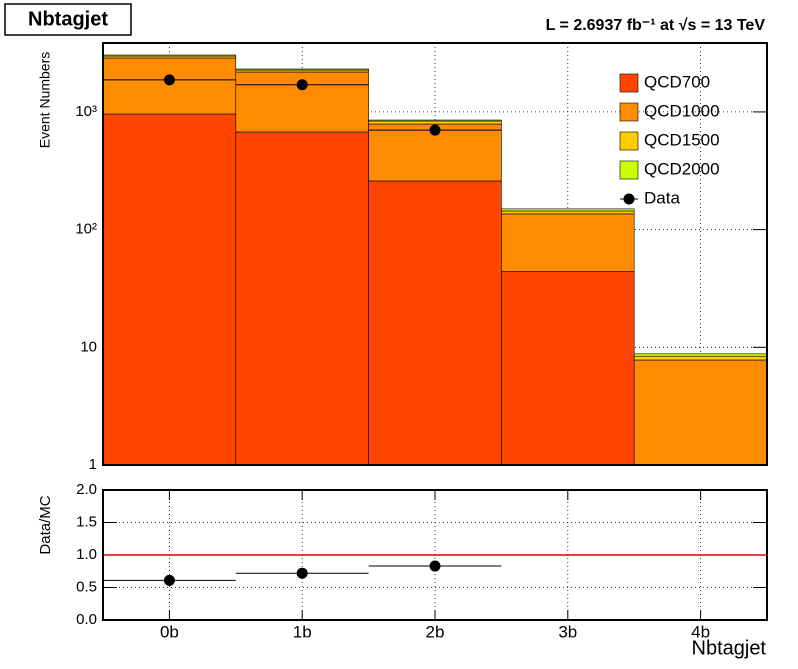 This screenshot has height=669, width=798. Describe the element at coordinates (700, 631) in the screenshot. I see `x-tick-label: 4b` at that location.